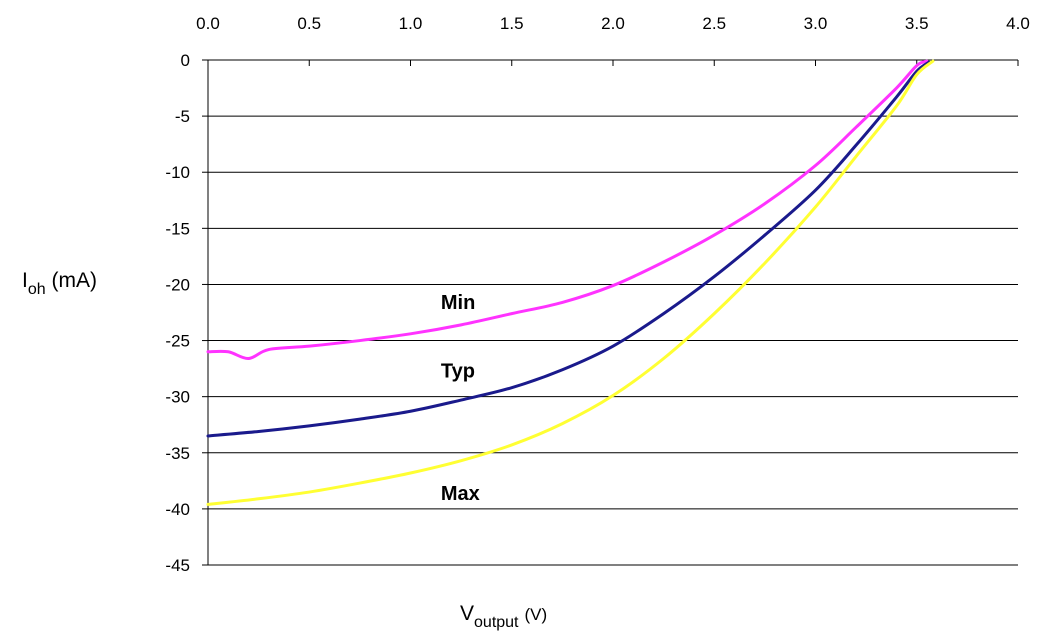 Image resolution: width=1043 pixels, height=634 pixels. What do you see at coordinates (411, 23) in the screenshot?
I see `x-tick-label: 1.0` at bounding box center [411, 23].